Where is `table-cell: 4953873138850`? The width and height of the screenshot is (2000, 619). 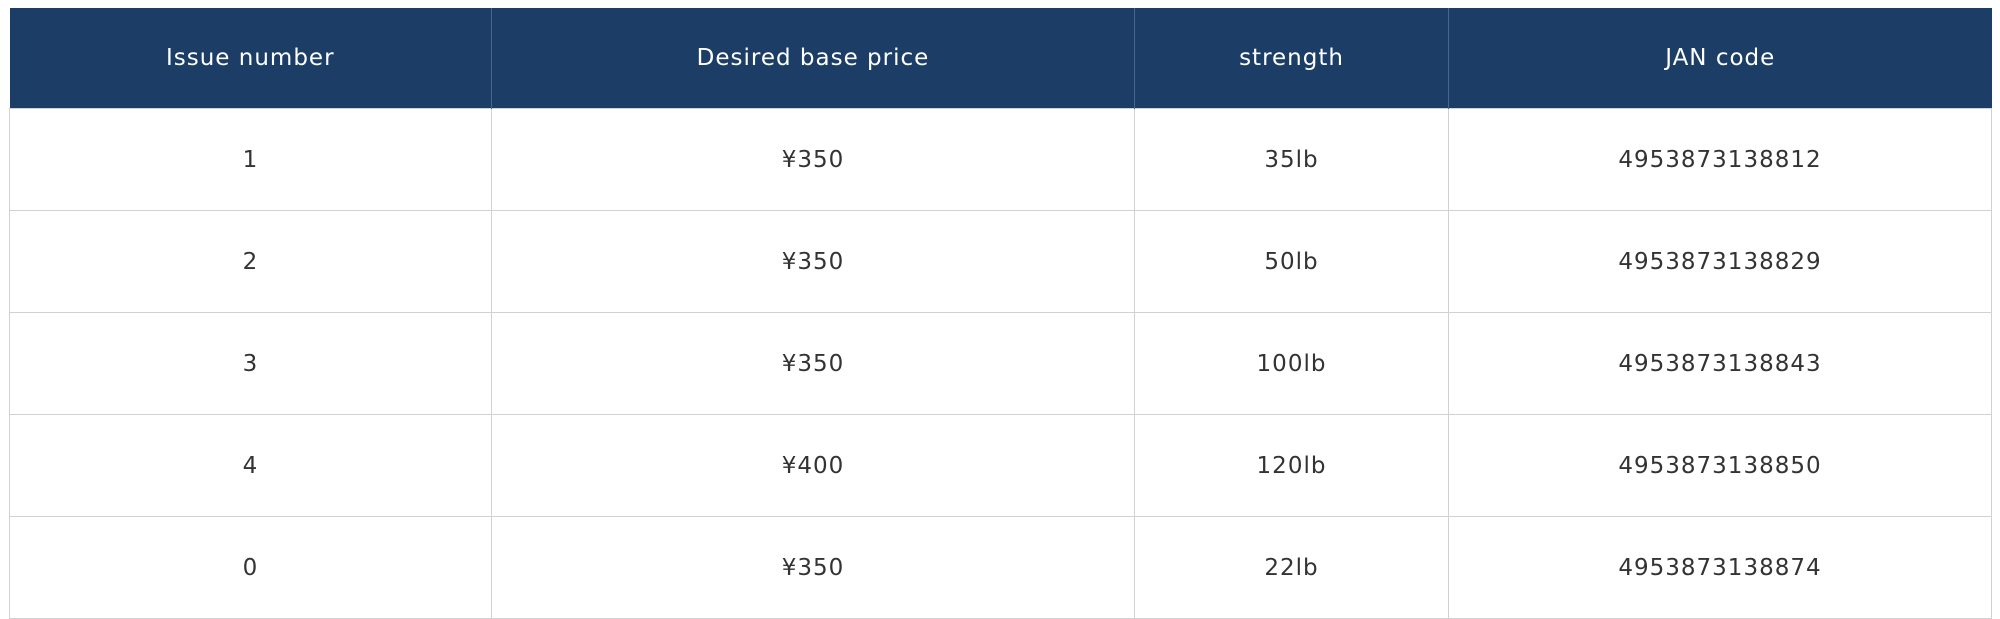
table-cell: 4953873138850 is located at coordinates (1720, 465).